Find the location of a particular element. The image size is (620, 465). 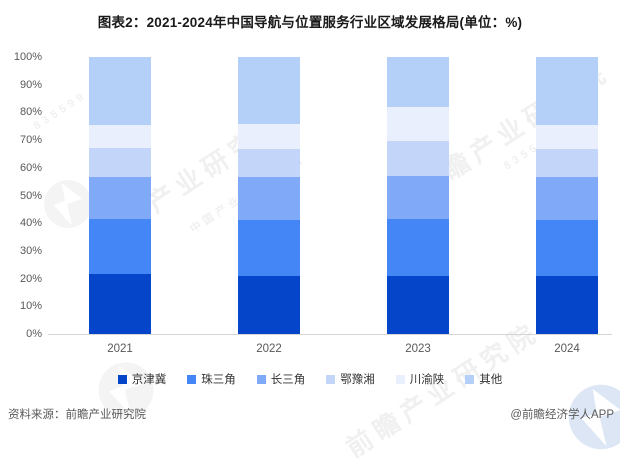

y-tick-label: 60% is located at coordinates (30, 167).